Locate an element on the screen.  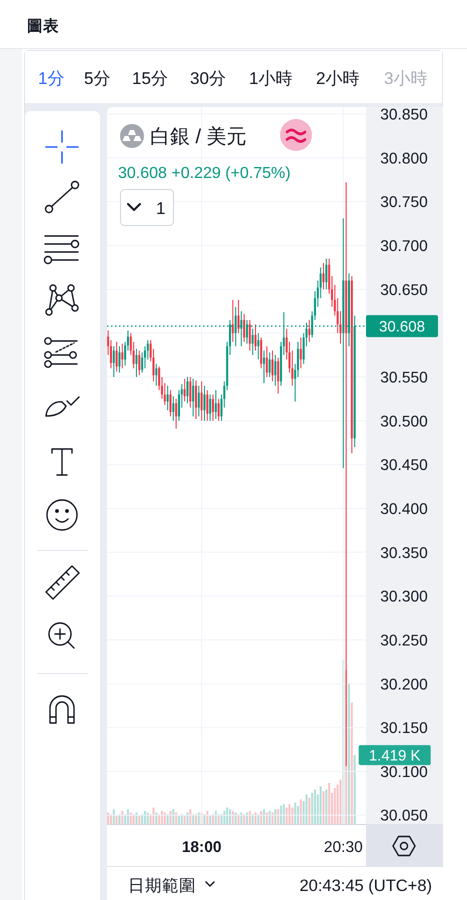
y-tick-label: 30.850 is located at coordinates (404, 115).